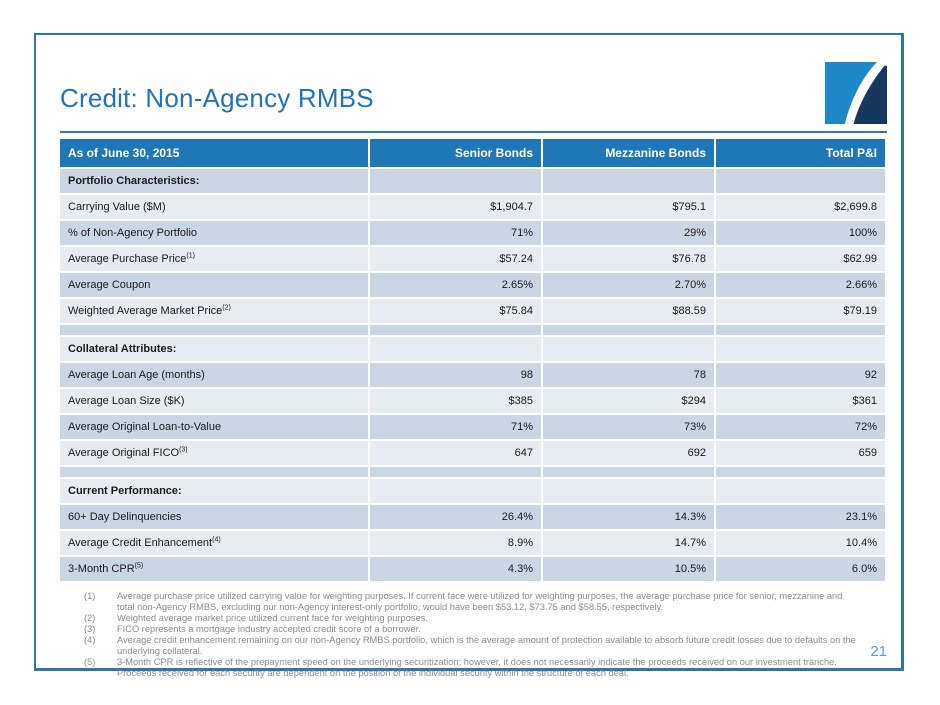  Describe the element at coordinates (214, 517) in the screenshot. I see `row-label-cell: 60+ Day Delinquencies` at that location.